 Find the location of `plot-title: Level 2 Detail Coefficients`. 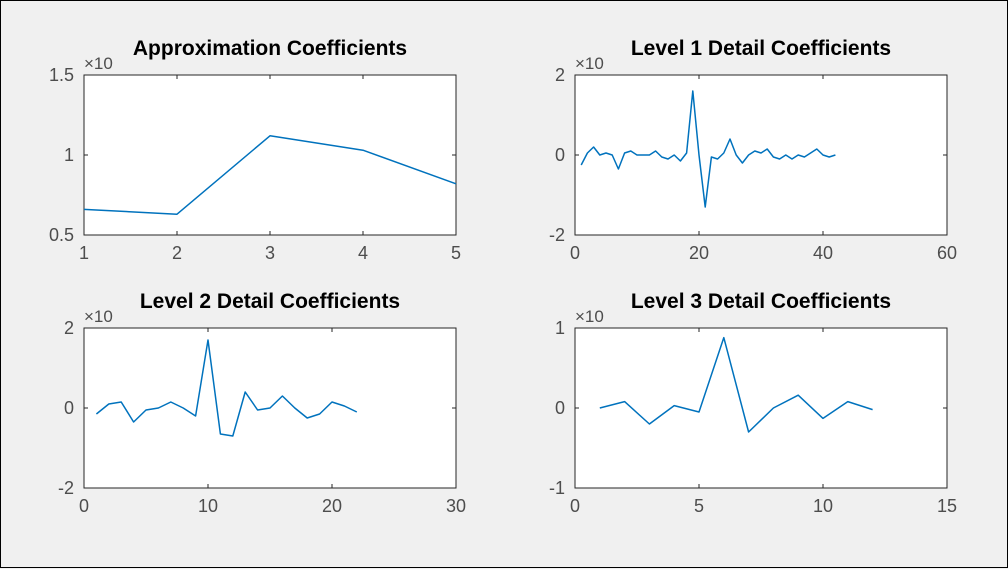

plot-title: Level 2 Detail Coefficients is located at coordinates (270, 301).